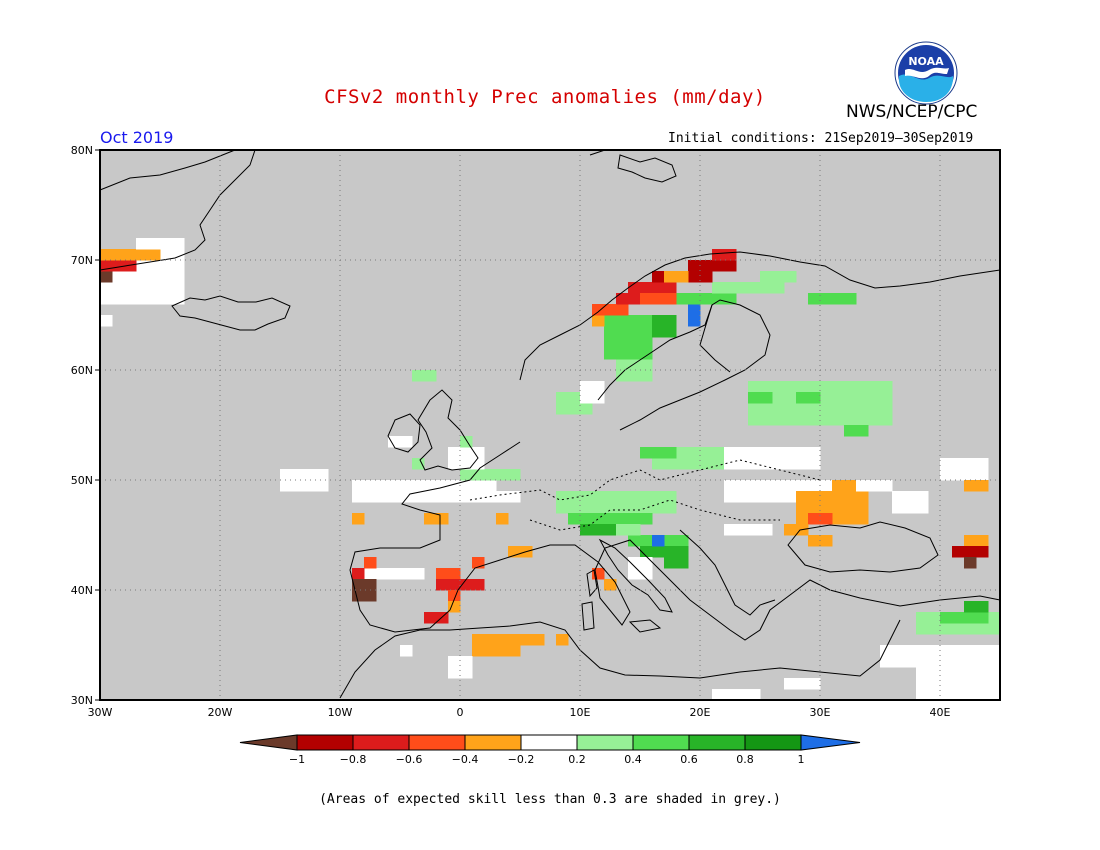  What do you see at coordinates (580, 712) in the screenshot?
I see `lon-tick-label: 10E` at bounding box center [580, 712].